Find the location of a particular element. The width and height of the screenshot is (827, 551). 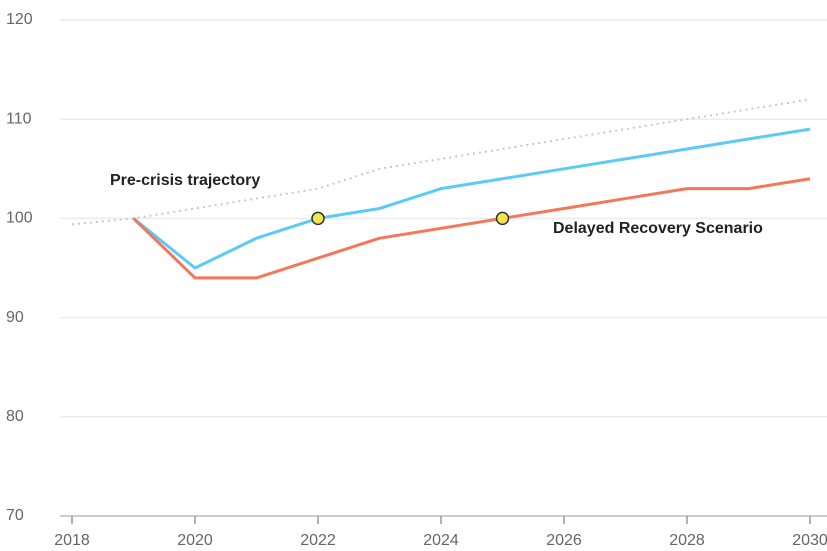

y-tick-label: 80 is located at coordinates (15, 416).